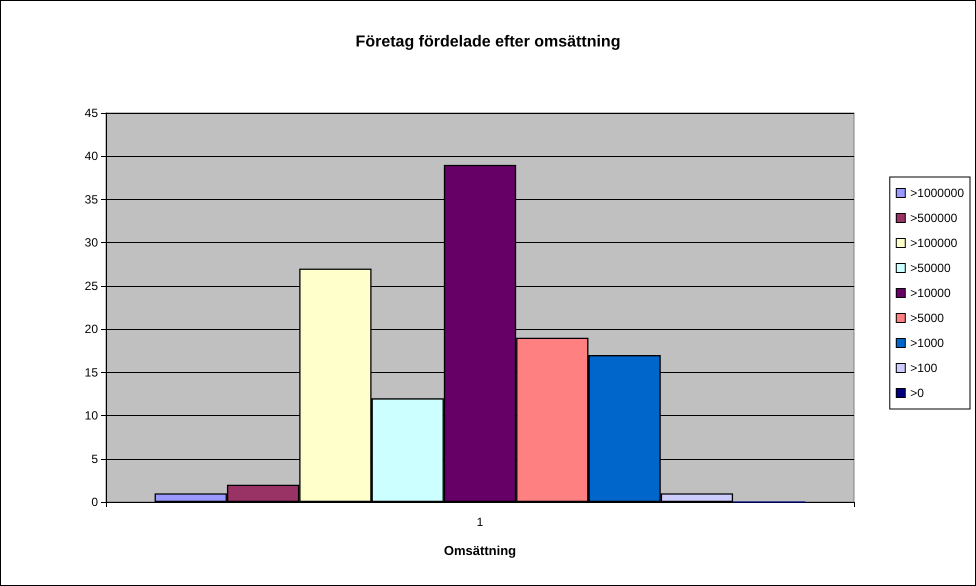 This screenshot has width=976, height=586. What do you see at coordinates (91, 329) in the screenshot?
I see `y-tick-label: 20` at bounding box center [91, 329].